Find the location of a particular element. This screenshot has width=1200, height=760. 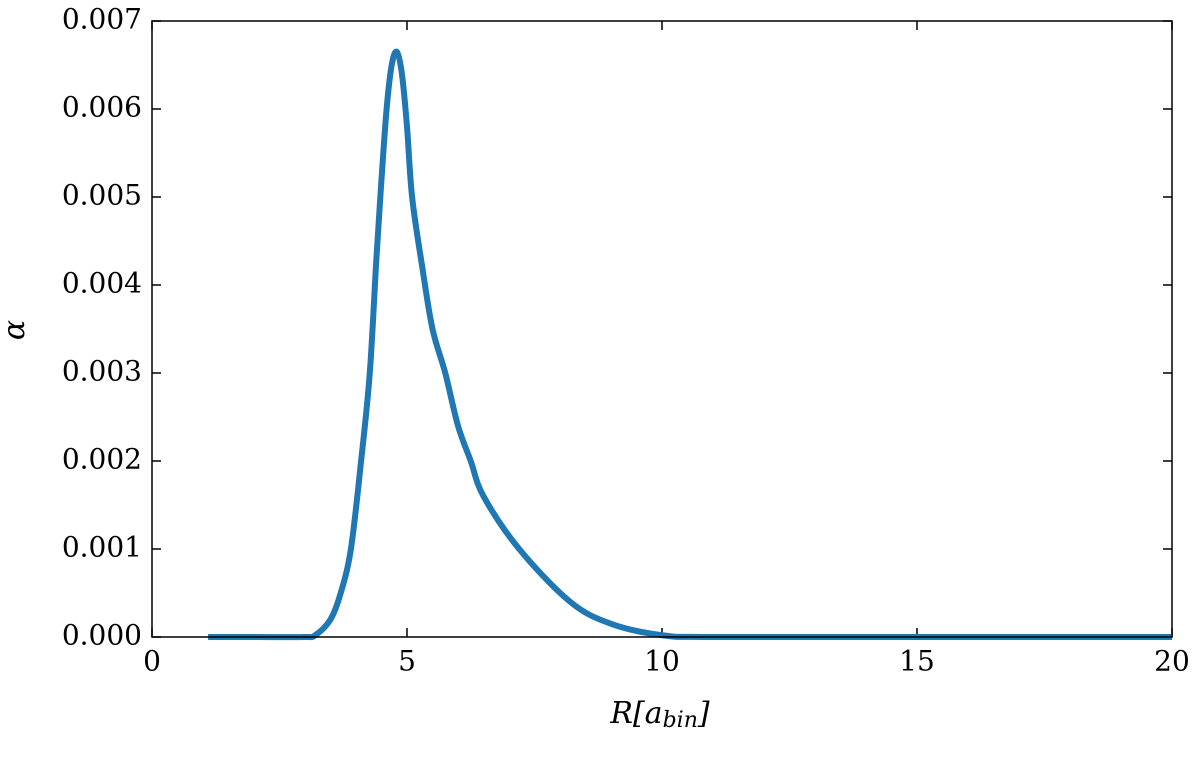

y-tick-label: 0.000 is located at coordinates (102, 635).